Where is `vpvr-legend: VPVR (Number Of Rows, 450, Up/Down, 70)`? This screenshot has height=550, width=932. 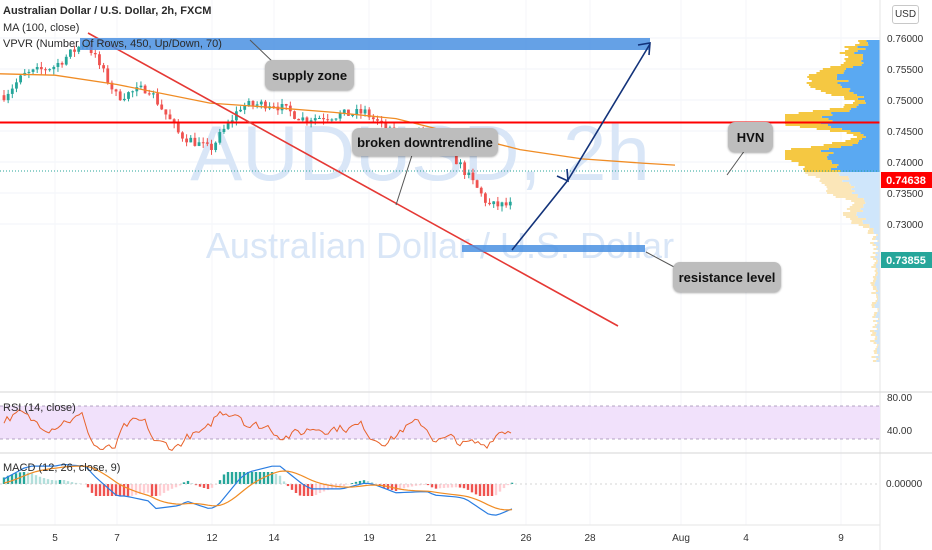
vpvr-legend: VPVR (Number Of Rows, 450, Up/Down, 70) is located at coordinates (112, 44).